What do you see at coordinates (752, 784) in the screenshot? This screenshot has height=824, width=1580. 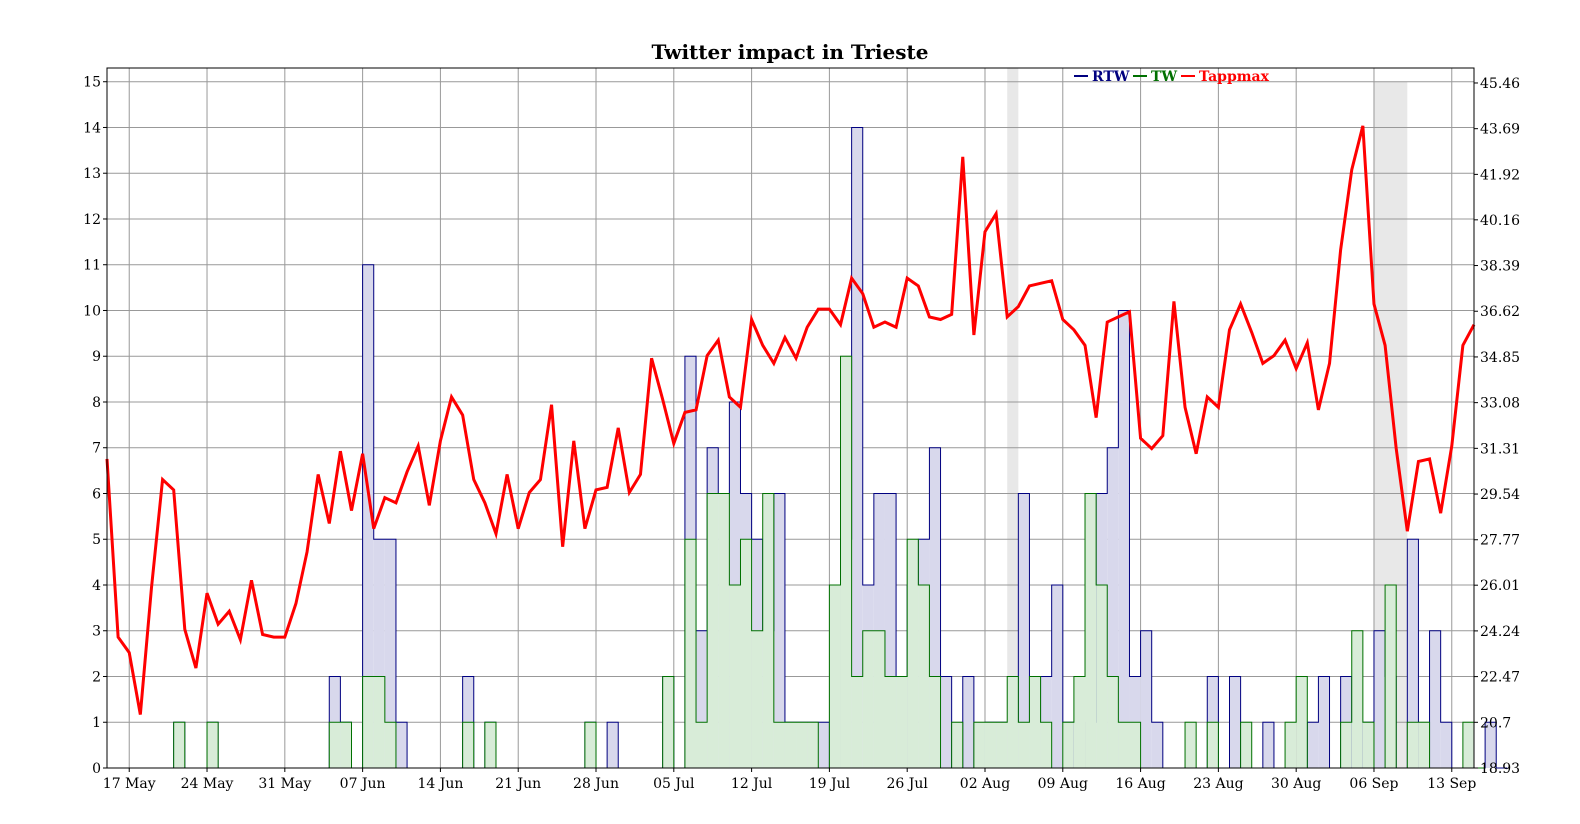 I see `x-tick-label: 12 Jul` at bounding box center [752, 784].